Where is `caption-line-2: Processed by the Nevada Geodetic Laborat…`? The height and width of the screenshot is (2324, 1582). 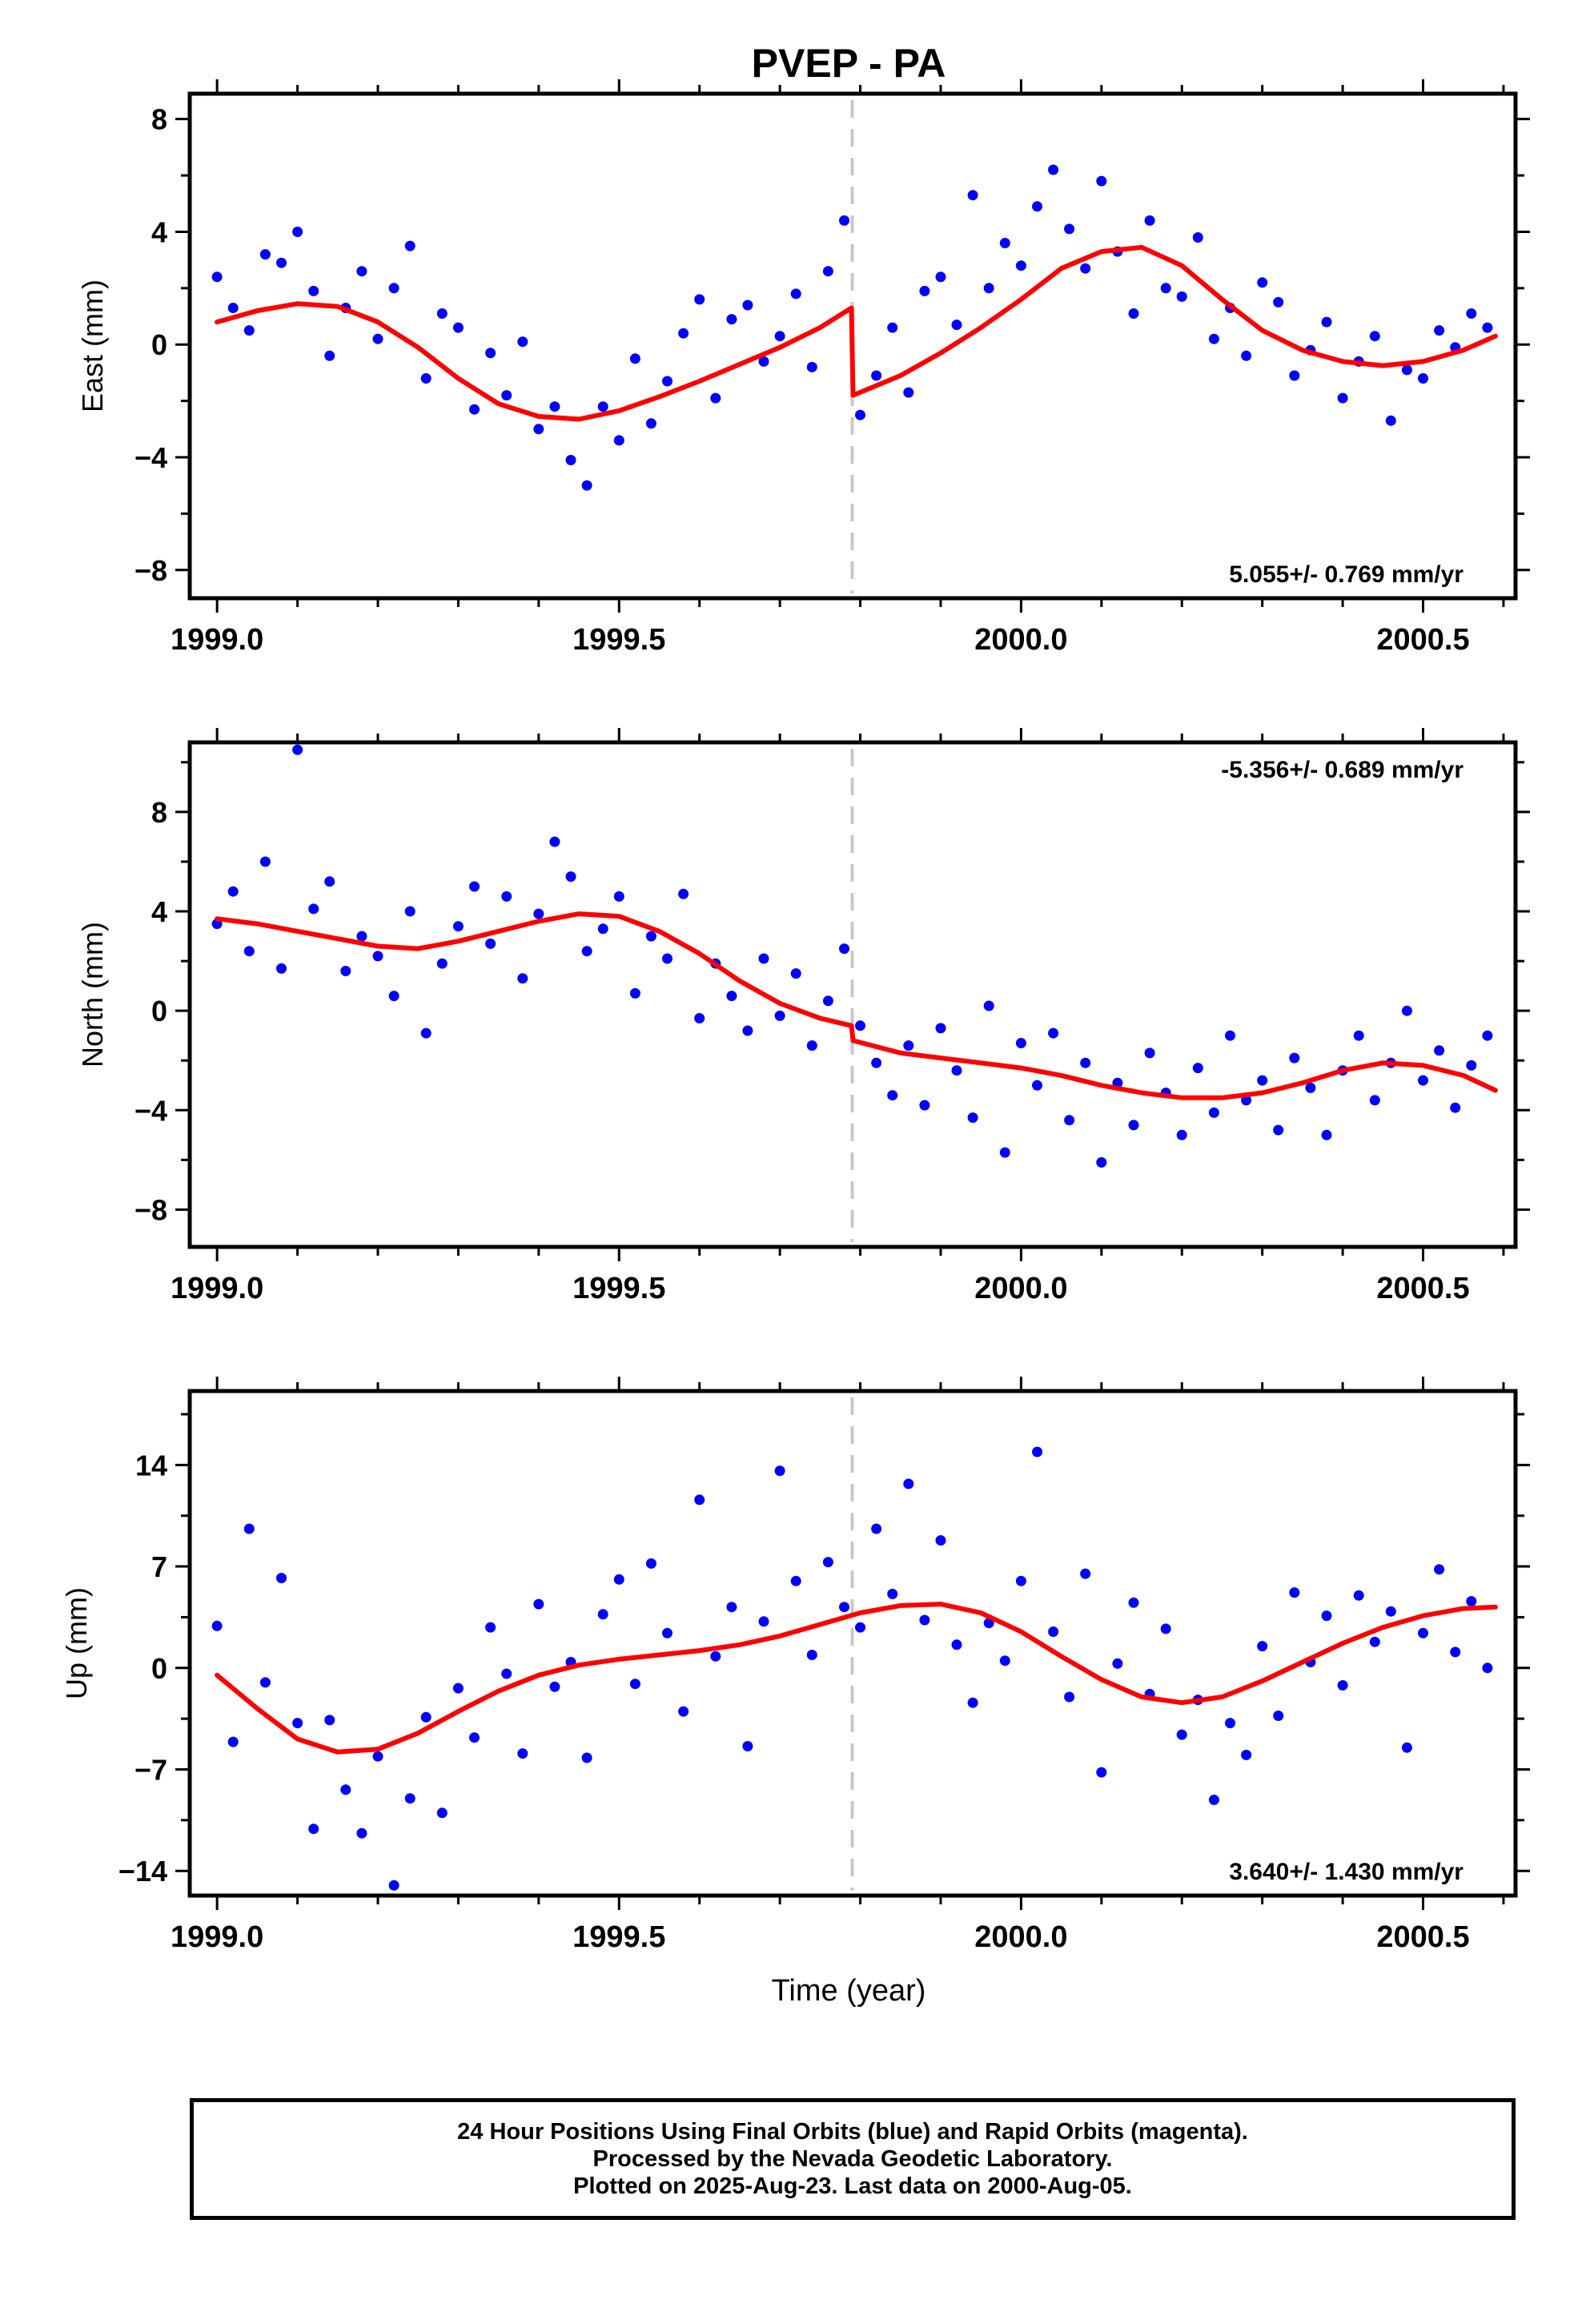
caption-line-2: Processed by the Nevada Geodetic Laborat… is located at coordinates (852, 2159).